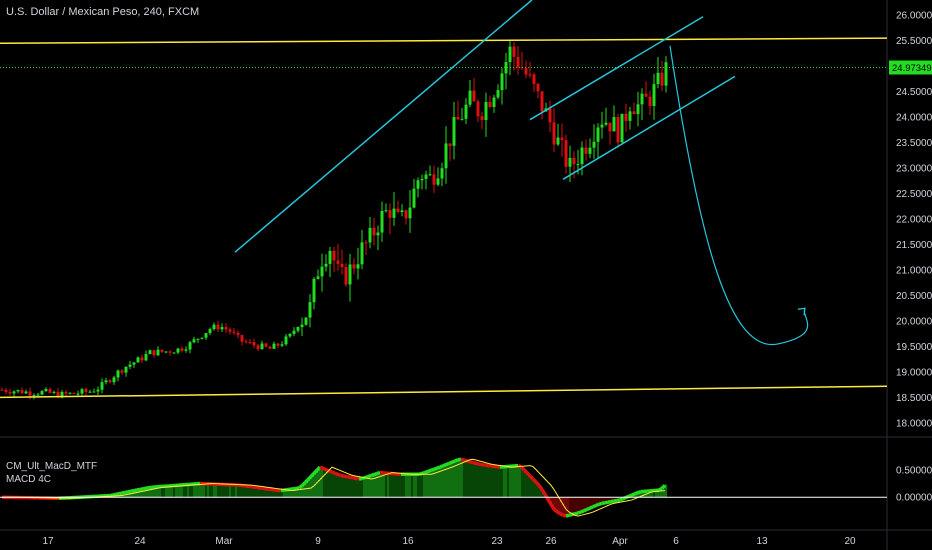  Describe the element at coordinates (29, 479) in the screenshot. I see `indicator-subtitle: MACD 4C` at that location.